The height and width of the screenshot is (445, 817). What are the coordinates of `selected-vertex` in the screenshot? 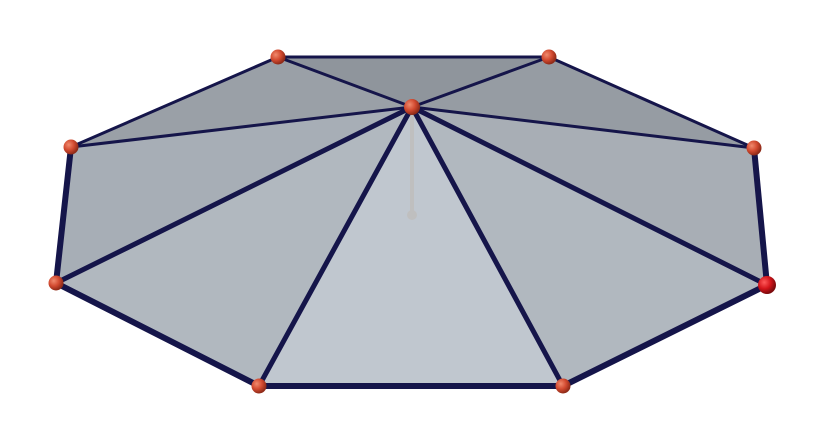 It's located at (767, 285).